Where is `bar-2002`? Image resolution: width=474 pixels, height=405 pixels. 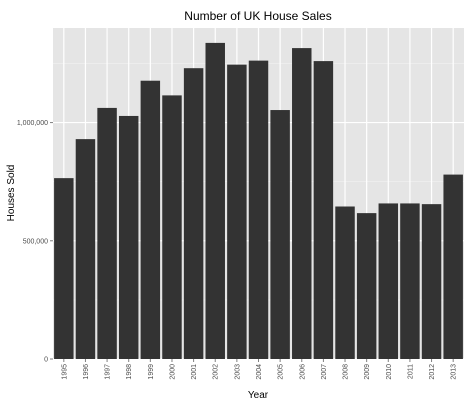
bar-2002 is located at coordinates (215, 201).